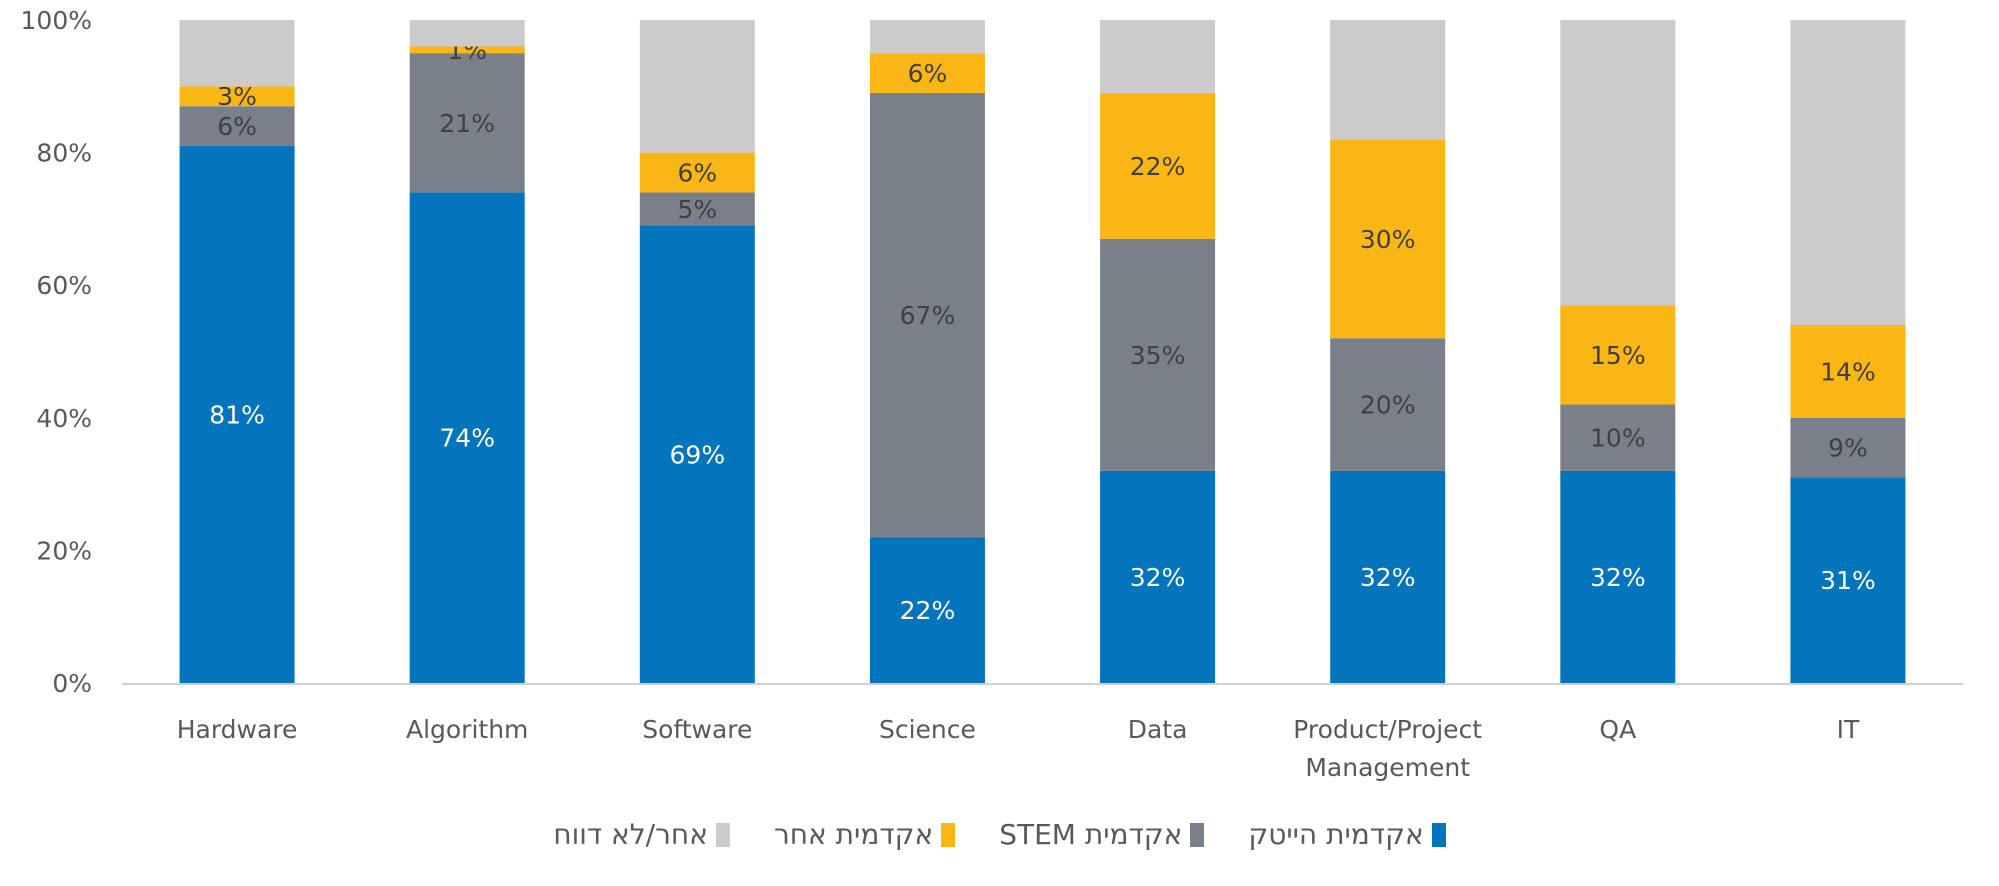  Describe the element at coordinates (1336, 834) in the screenshot. I see `legend-label: אקדמית הייטק` at that location.